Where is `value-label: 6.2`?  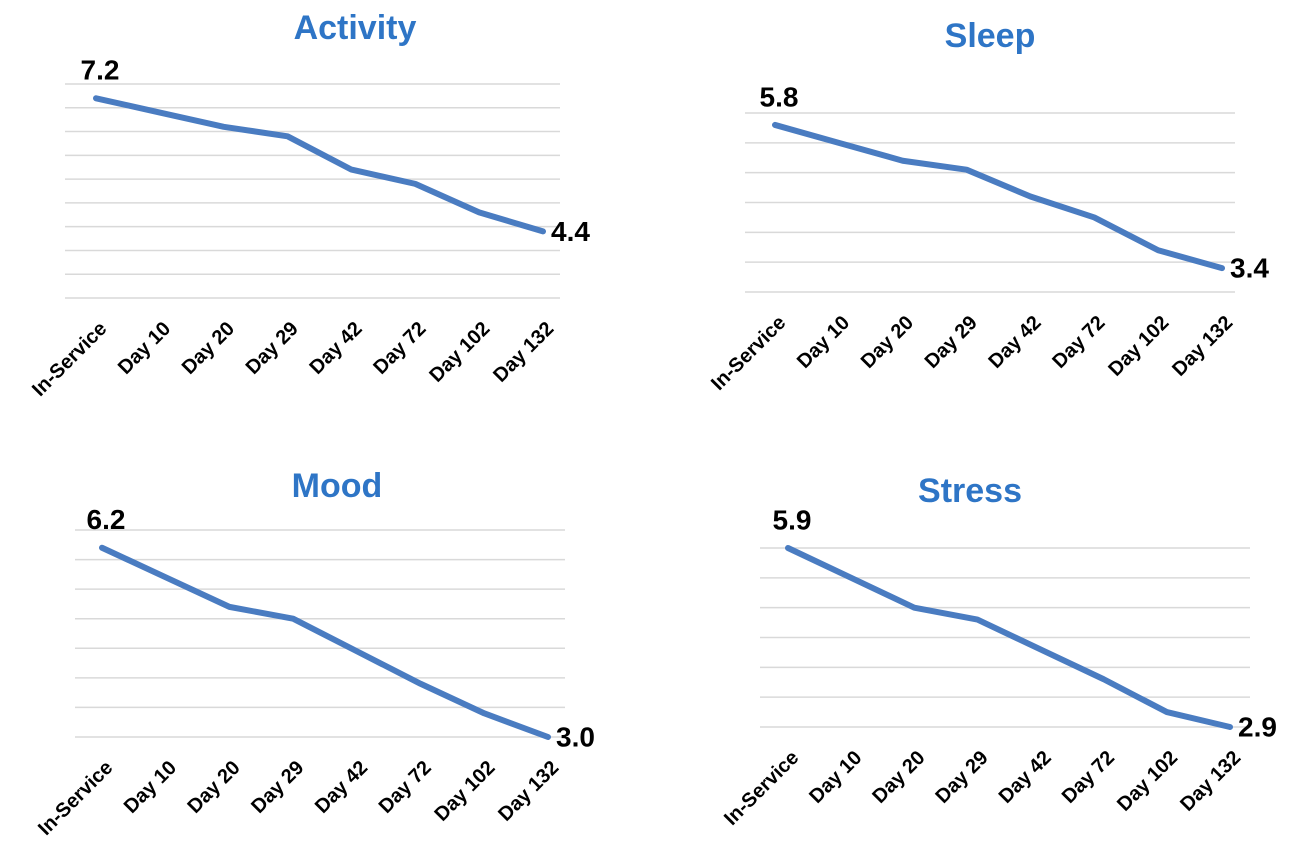
value-label: 6.2 is located at coordinates (106, 519).